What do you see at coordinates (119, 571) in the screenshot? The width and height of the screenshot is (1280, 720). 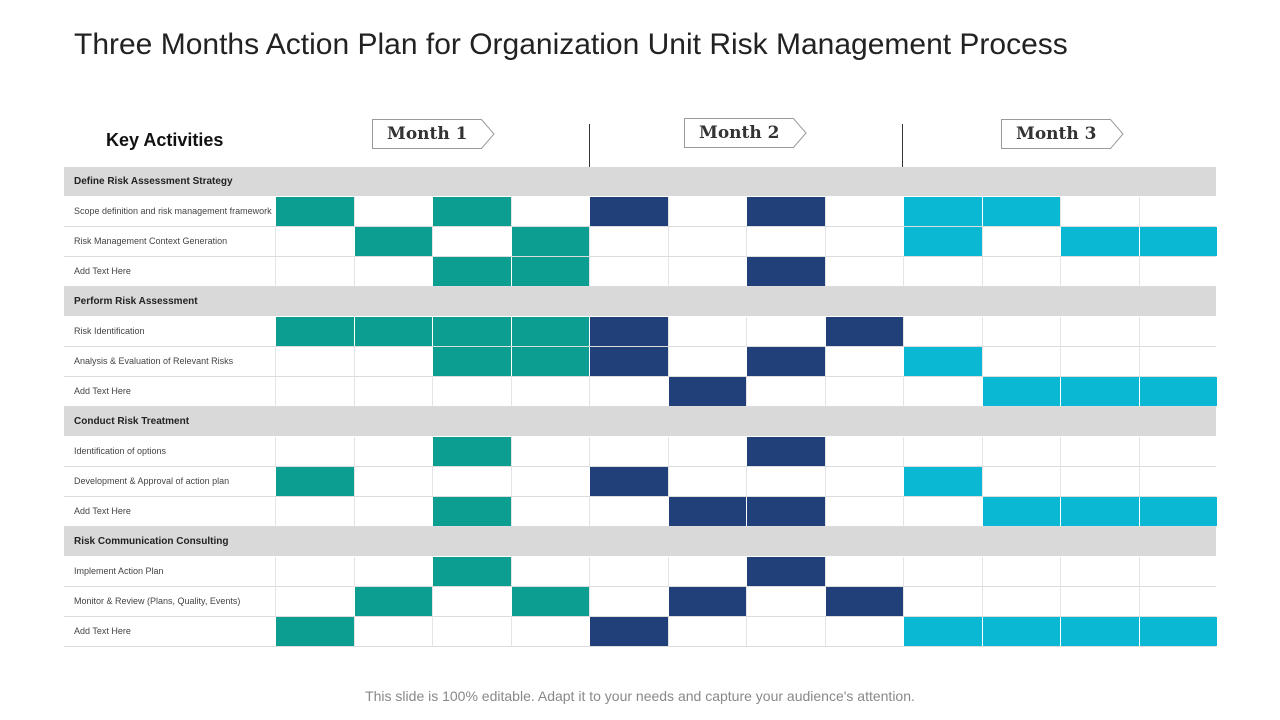 I see `activity-label: Implement Action Plan` at bounding box center [119, 571].